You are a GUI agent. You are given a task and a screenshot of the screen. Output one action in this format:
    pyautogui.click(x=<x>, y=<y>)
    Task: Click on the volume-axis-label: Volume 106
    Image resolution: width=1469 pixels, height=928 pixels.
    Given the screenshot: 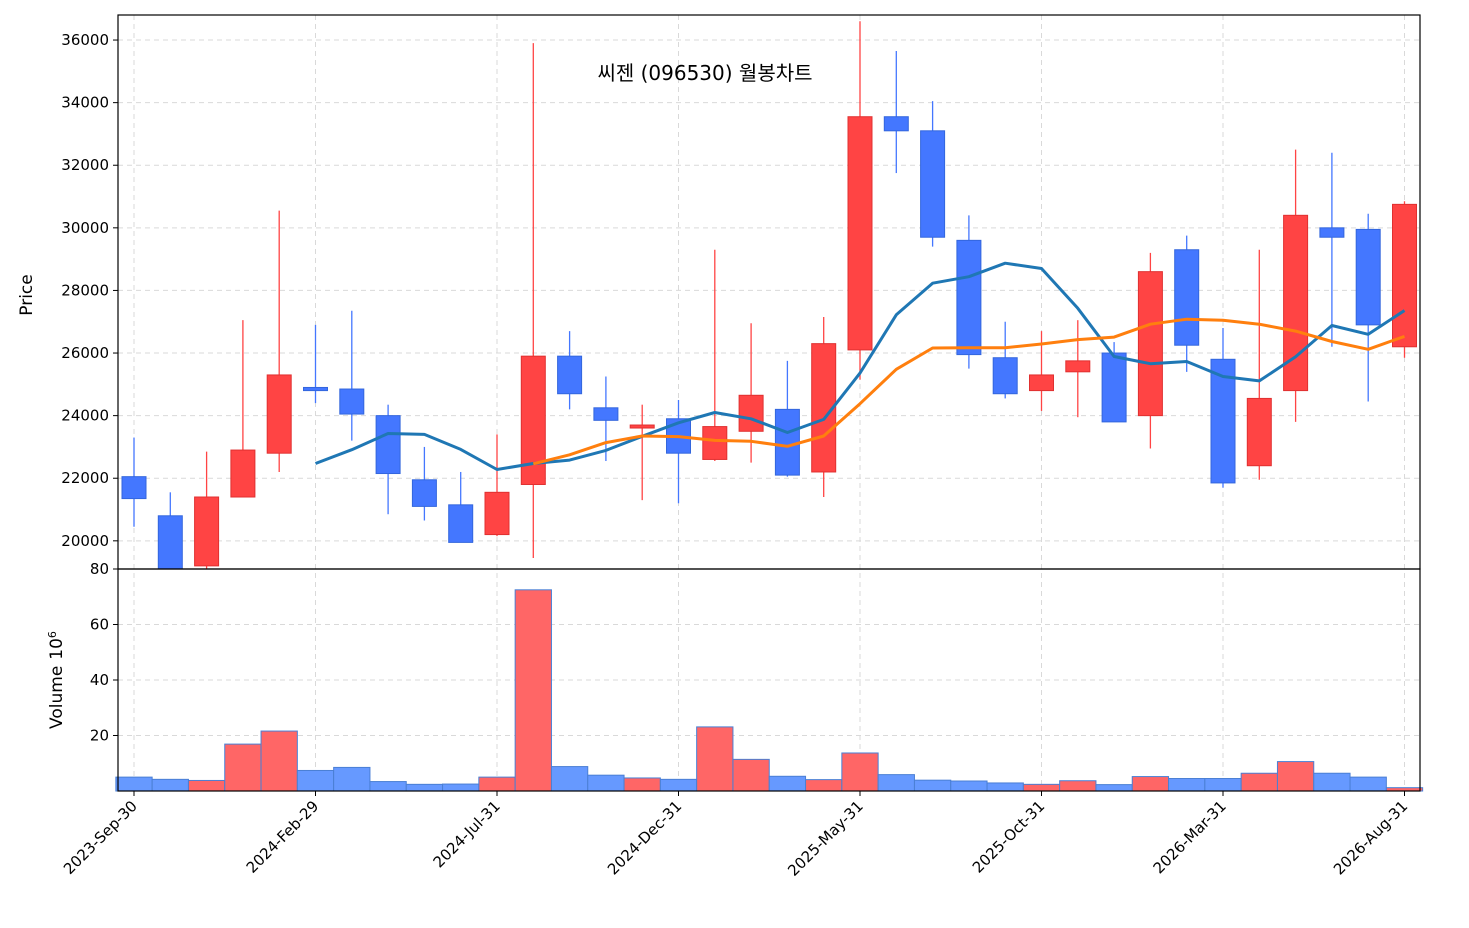 What is the action you would take?
    pyautogui.click(x=57, y=680)
    